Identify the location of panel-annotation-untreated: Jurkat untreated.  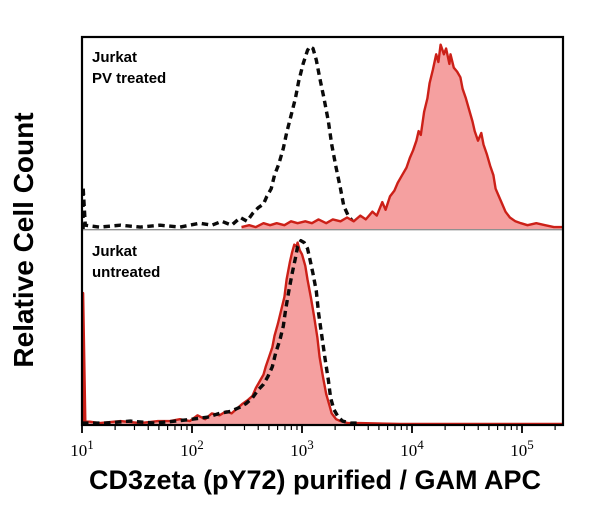
(126, 262).